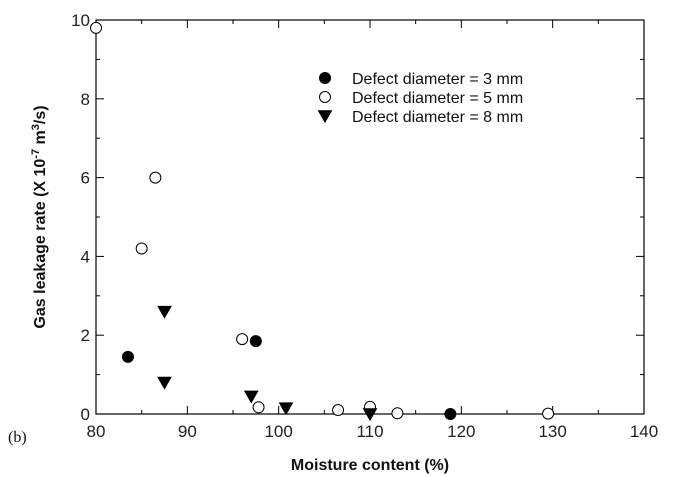 This screenshot has height=477, width=677. I want to click on x-tick-label: 90, so click(187, 431).